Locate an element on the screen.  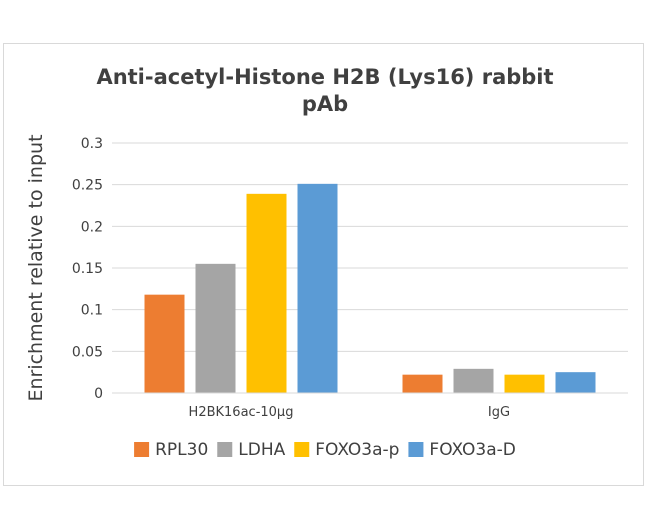
chart-title-line-2: pAb is located at coordinates (325, 104).